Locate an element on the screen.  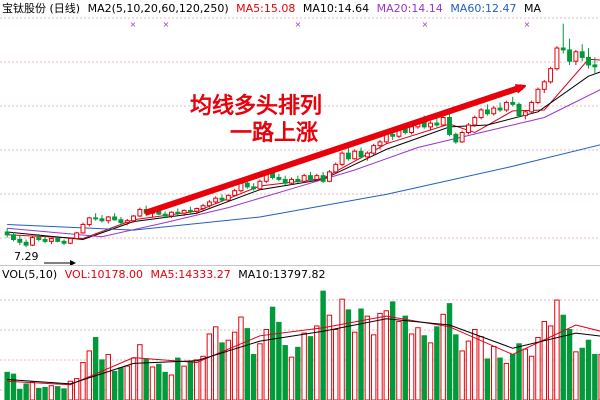
stock-title: 宝钛股份 (日线) is located at coordinates (41, 8).